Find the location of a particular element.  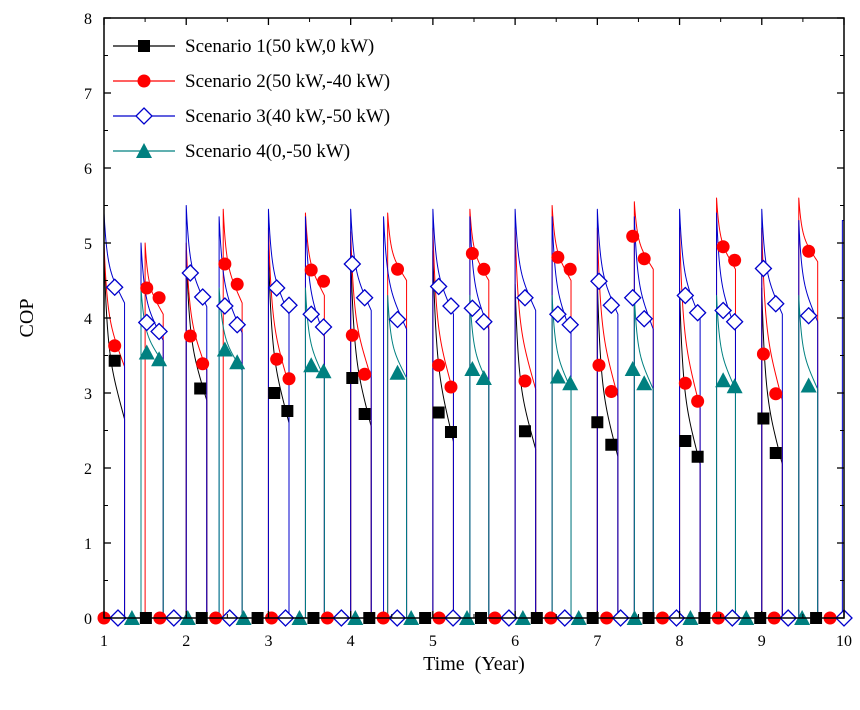

legend-label-1: Scenario 1(50 kW,0 kW) is located at coordinates (279, 46).